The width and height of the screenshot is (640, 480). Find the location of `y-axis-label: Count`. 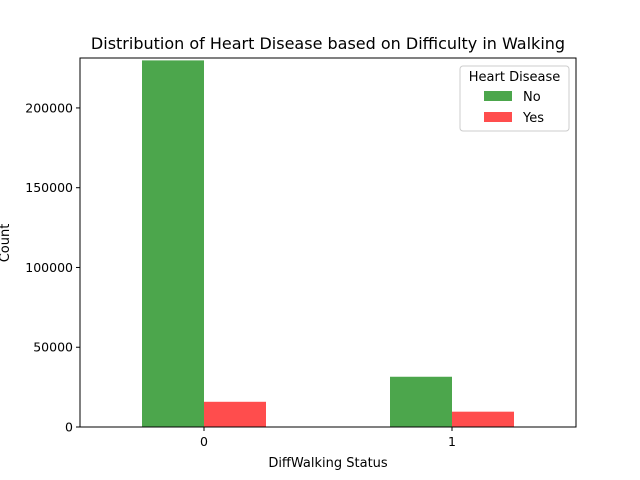

y-axis-label: Count is located at coordinates (6, 243).